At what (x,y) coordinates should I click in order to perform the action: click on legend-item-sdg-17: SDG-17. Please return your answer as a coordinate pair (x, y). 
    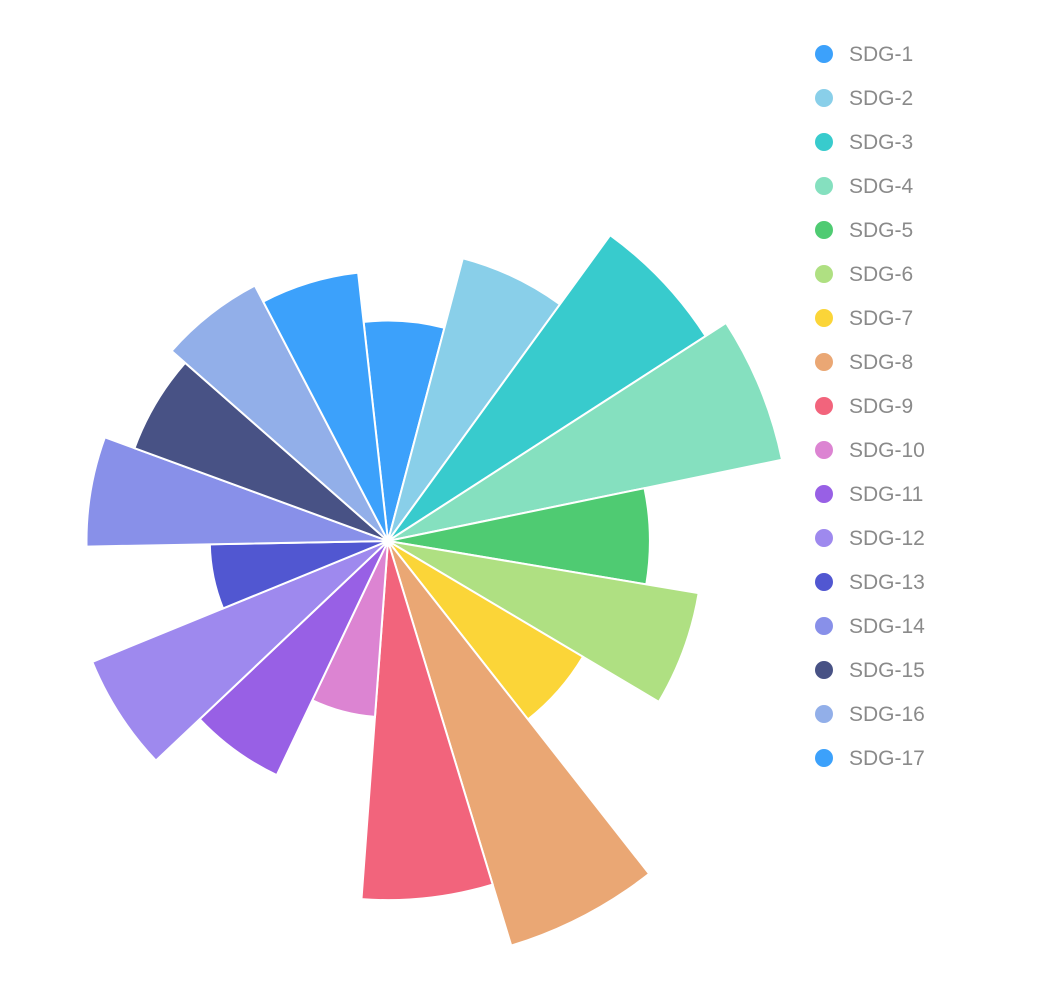
    Looking at the image, I should click on (870, 758).